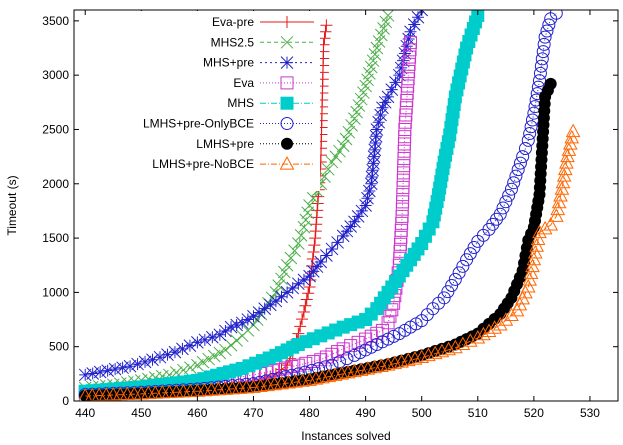  What do you see at coordinates (263, 22) in the screenshot?
I see `legend-item: Eva-pre` at bounding box center [263, 22].